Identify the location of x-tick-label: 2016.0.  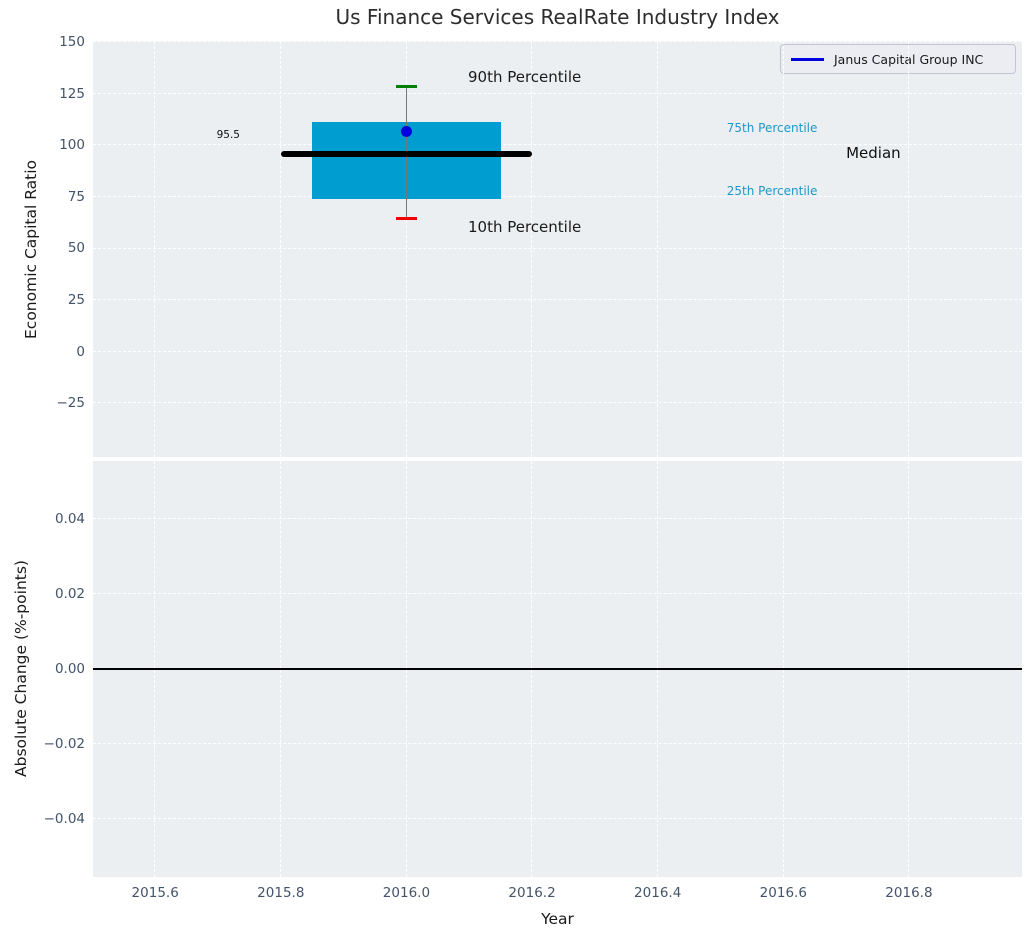
(406, 893).